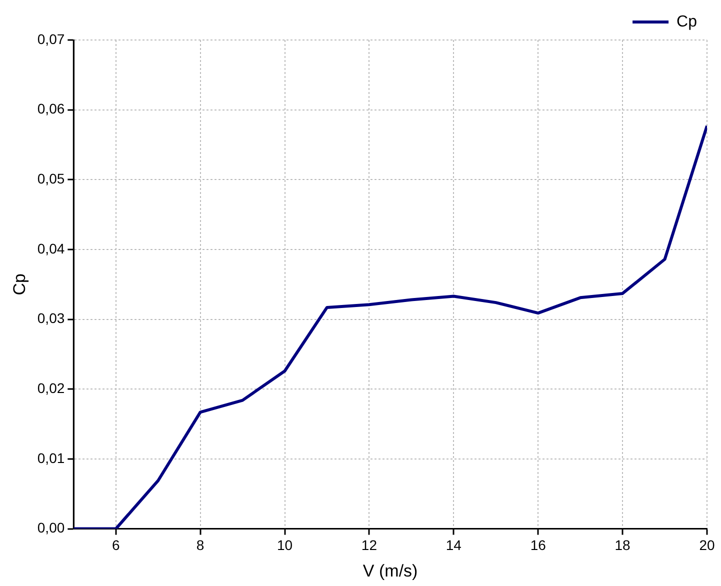 Image resolution: width=721 pixels, height=586 pixels. I want to click on x-axis-title: V (m/s), so click(390, 570).